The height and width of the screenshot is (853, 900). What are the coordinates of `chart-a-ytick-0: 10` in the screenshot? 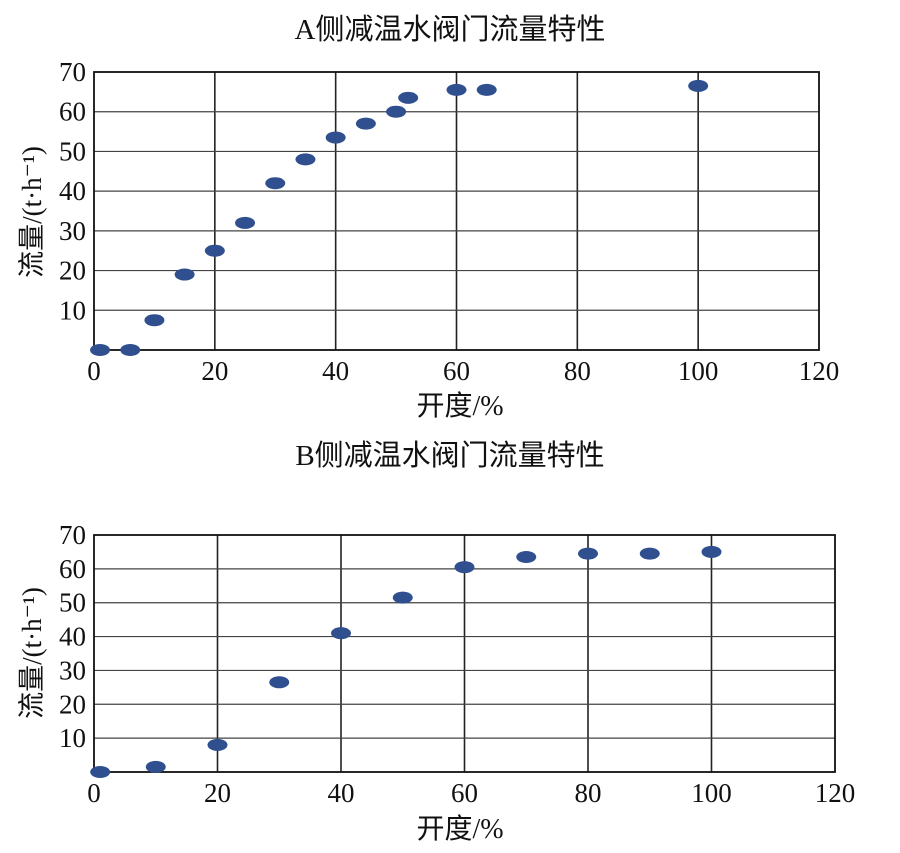 It's located at (72, 310).